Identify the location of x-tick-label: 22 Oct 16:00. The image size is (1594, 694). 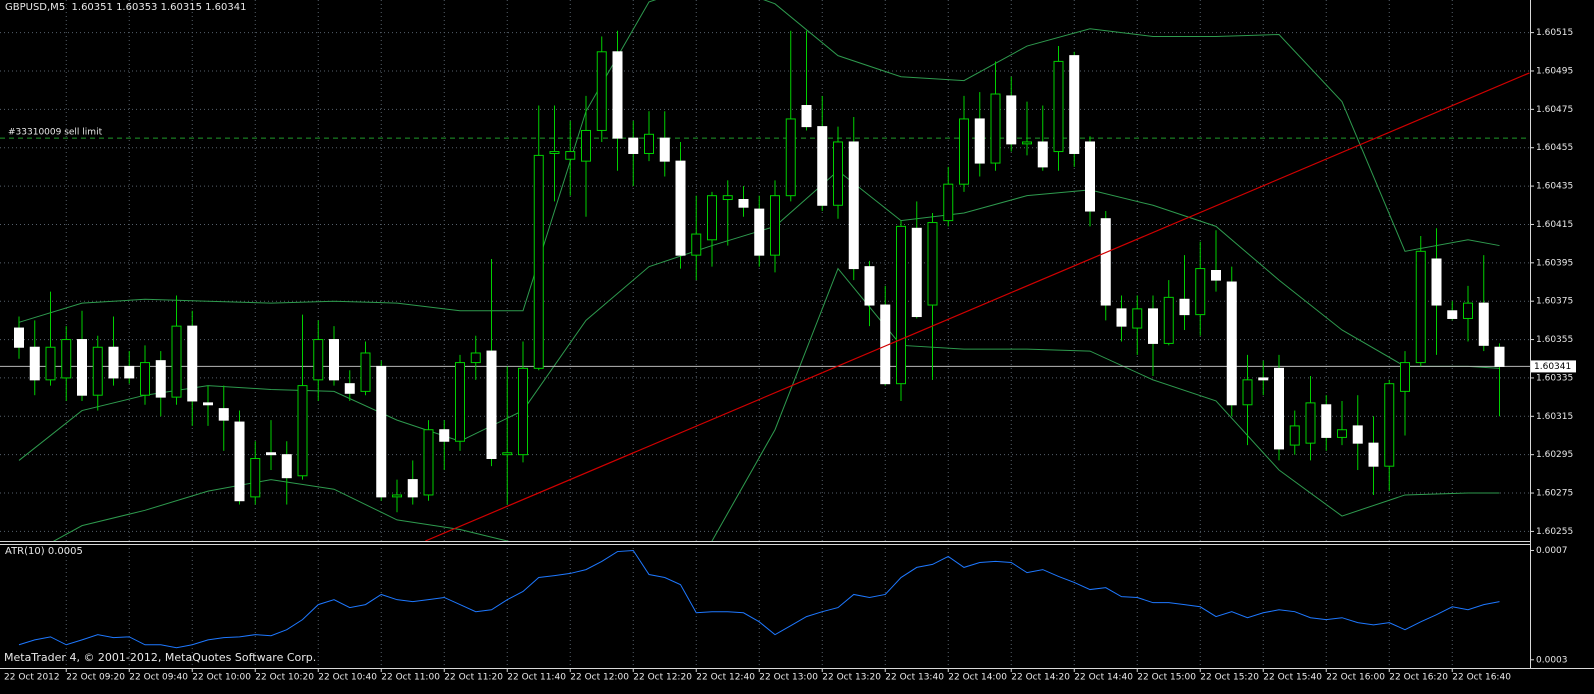
(1355, 678).